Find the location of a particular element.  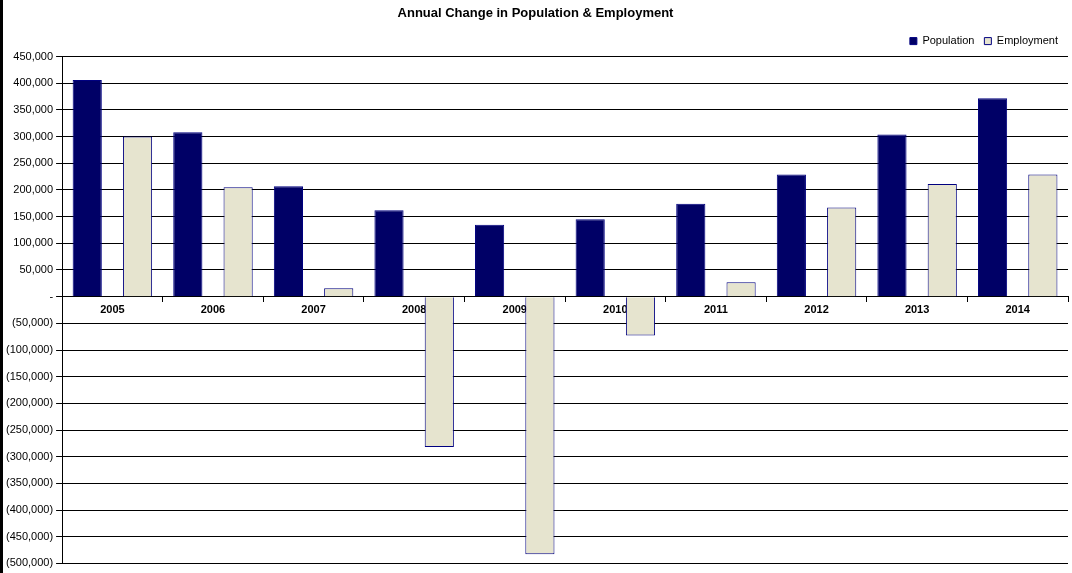

y-tick-label: (300,000) is located at coordinates (29, 455).